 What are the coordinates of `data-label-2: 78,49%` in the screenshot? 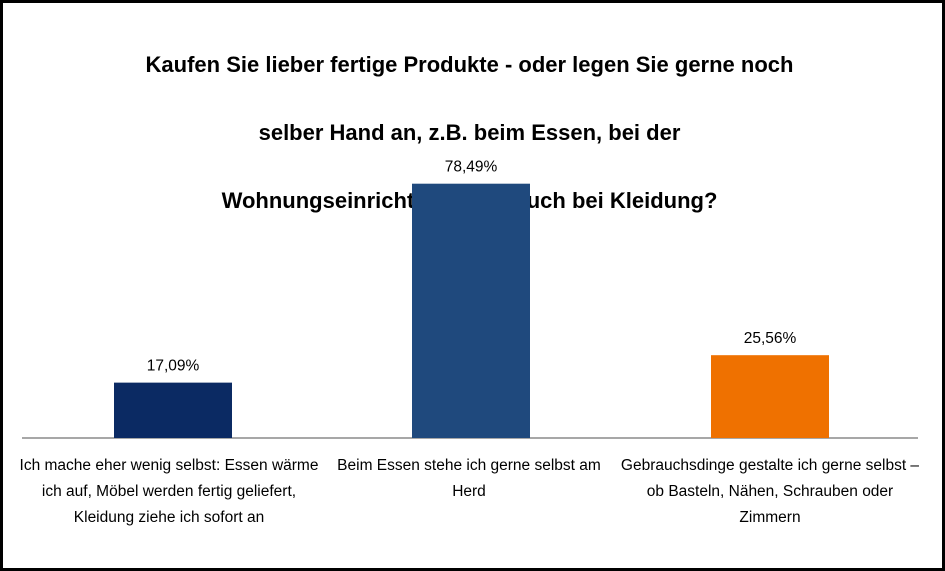 It's located at (471, 167).